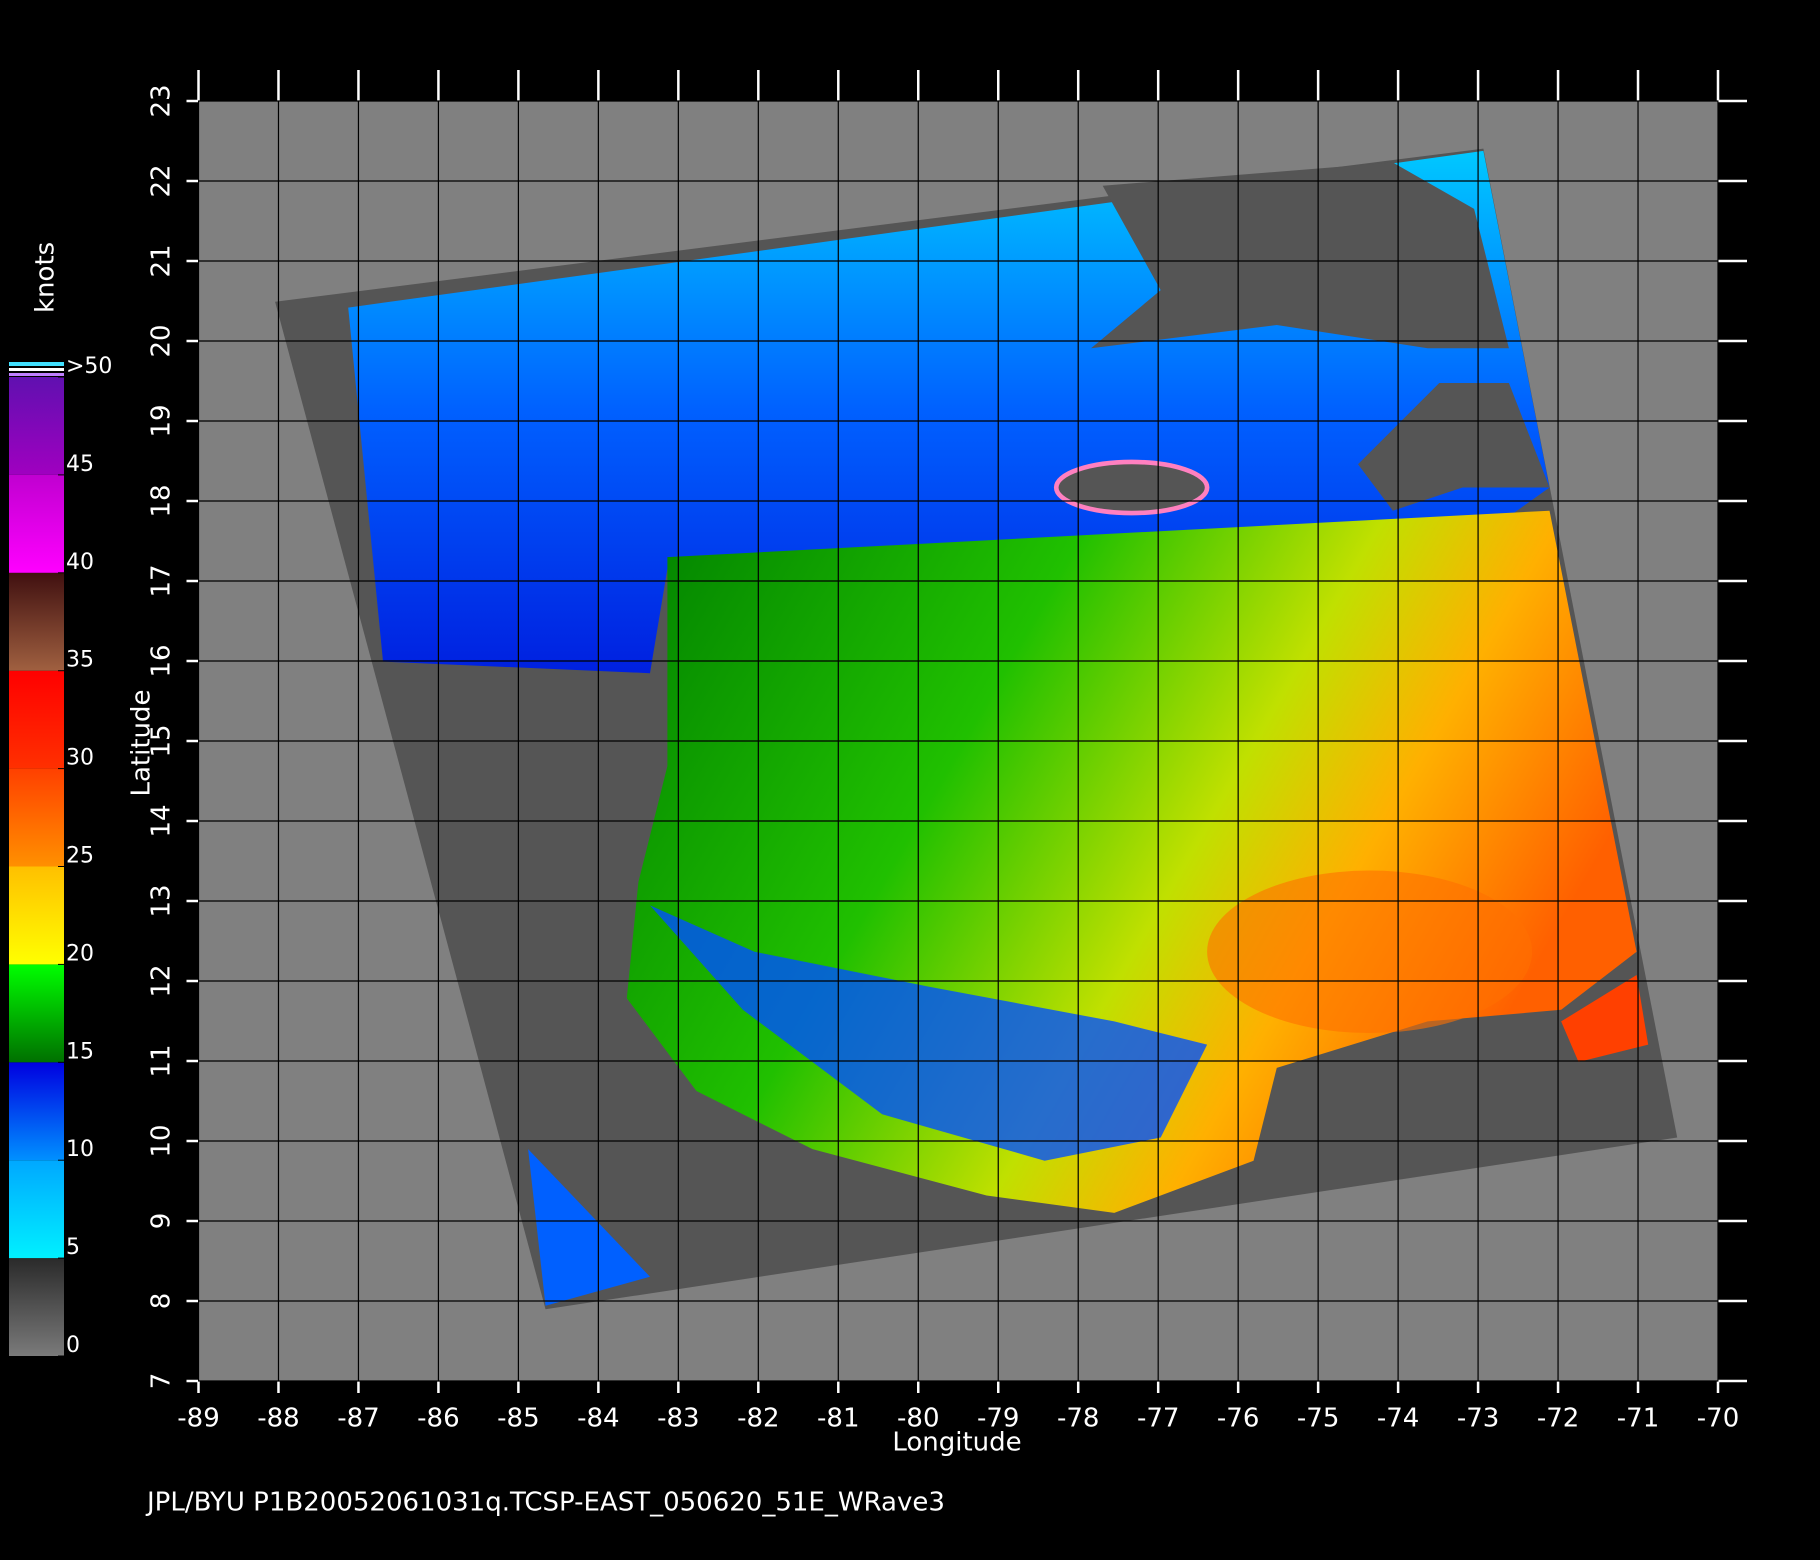 This screenshot has height=1560, width=1820. Describe the element at coordinates (1318, 1419) in the screenshot. I see `x-tick-label: -75` at that location.